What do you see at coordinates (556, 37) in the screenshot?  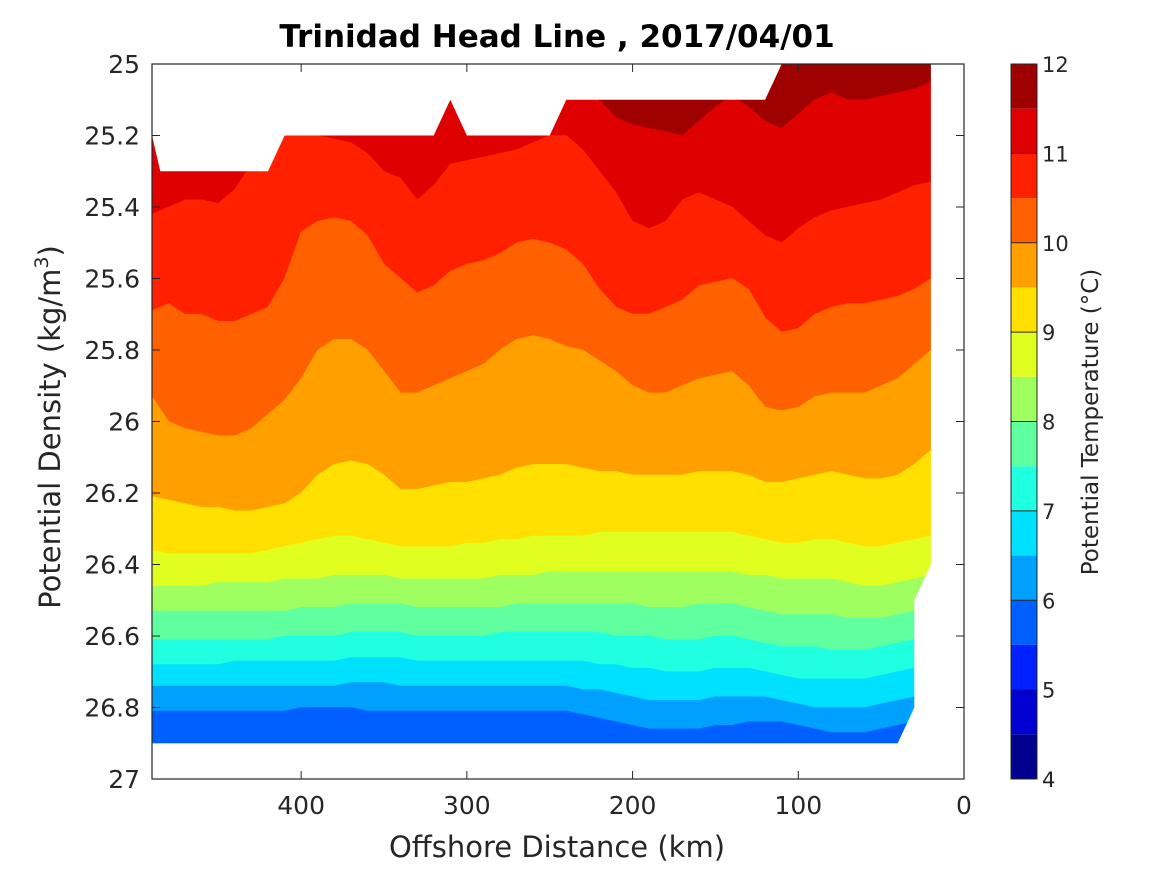 I see `chart-title: Trinidad Head Line , 2017/04/01` at bounding box center [556, 37].